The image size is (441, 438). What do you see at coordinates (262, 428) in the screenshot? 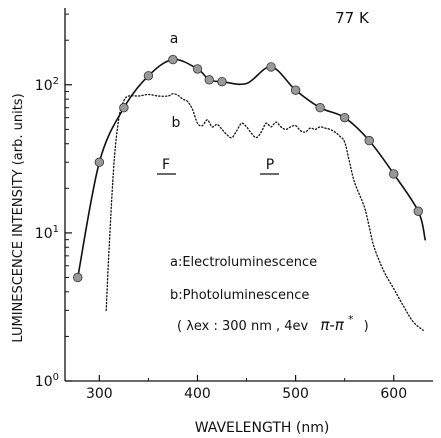
I see `x-axis-label: WAVELENGTH (nm)` at bounding box center [262, 428].